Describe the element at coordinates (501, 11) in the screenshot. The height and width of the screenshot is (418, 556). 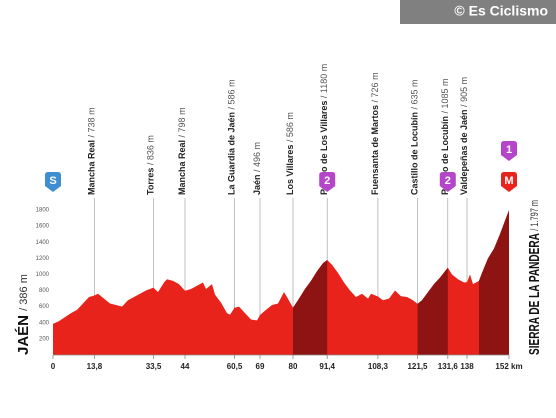
I see `credit: © Es Ciclismo` at that location.